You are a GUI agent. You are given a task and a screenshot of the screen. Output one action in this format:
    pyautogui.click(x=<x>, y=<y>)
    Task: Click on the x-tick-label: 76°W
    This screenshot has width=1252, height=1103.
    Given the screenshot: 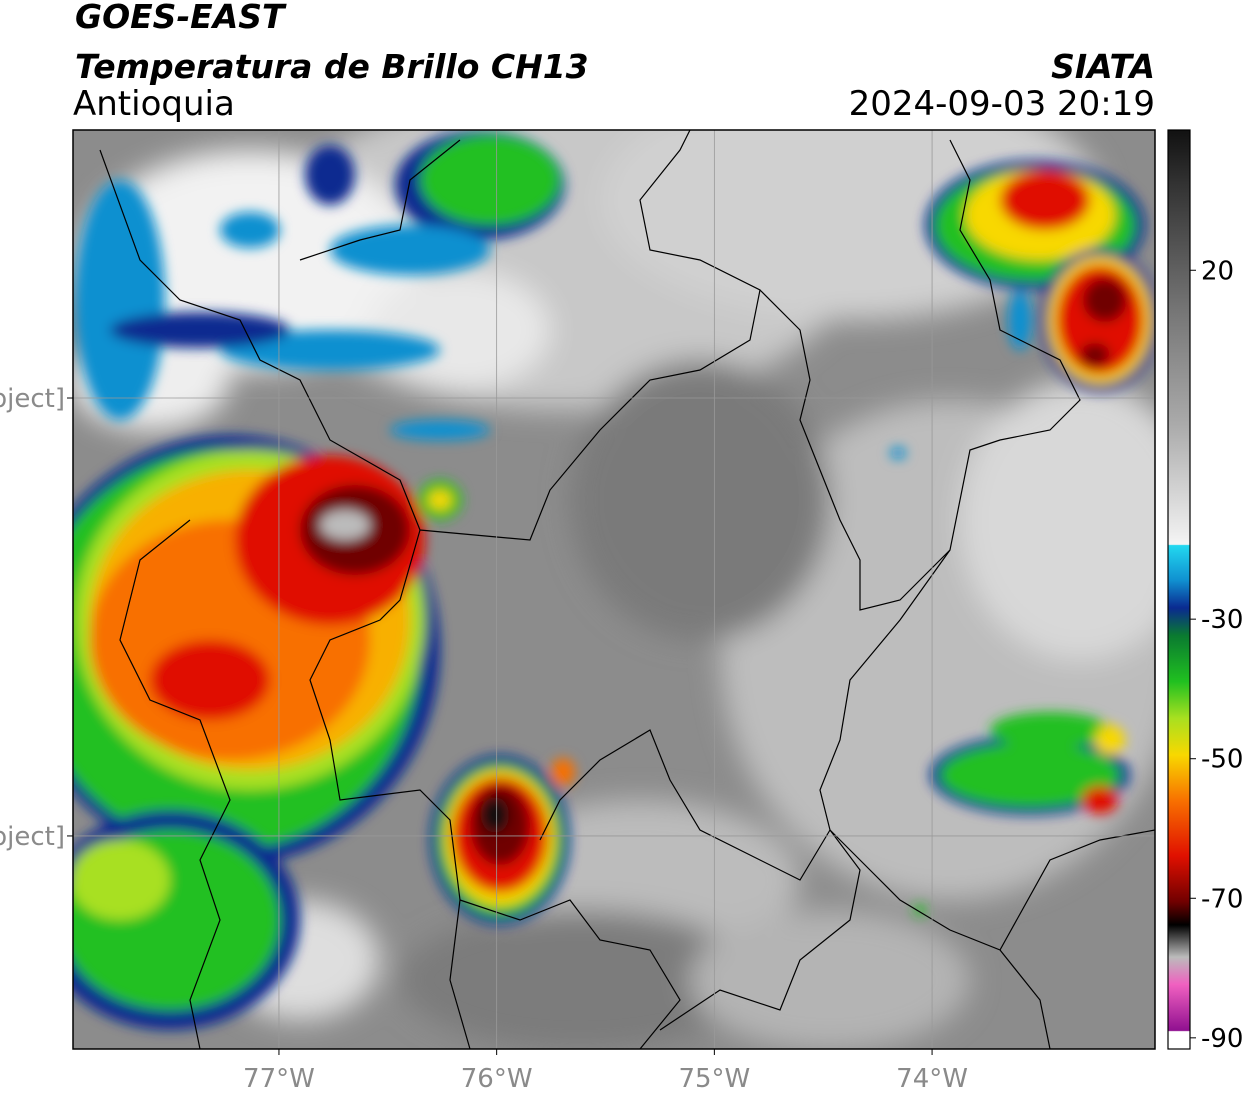 What is the action you would take?
    pyautogui.click(x=497, y=1079)
    